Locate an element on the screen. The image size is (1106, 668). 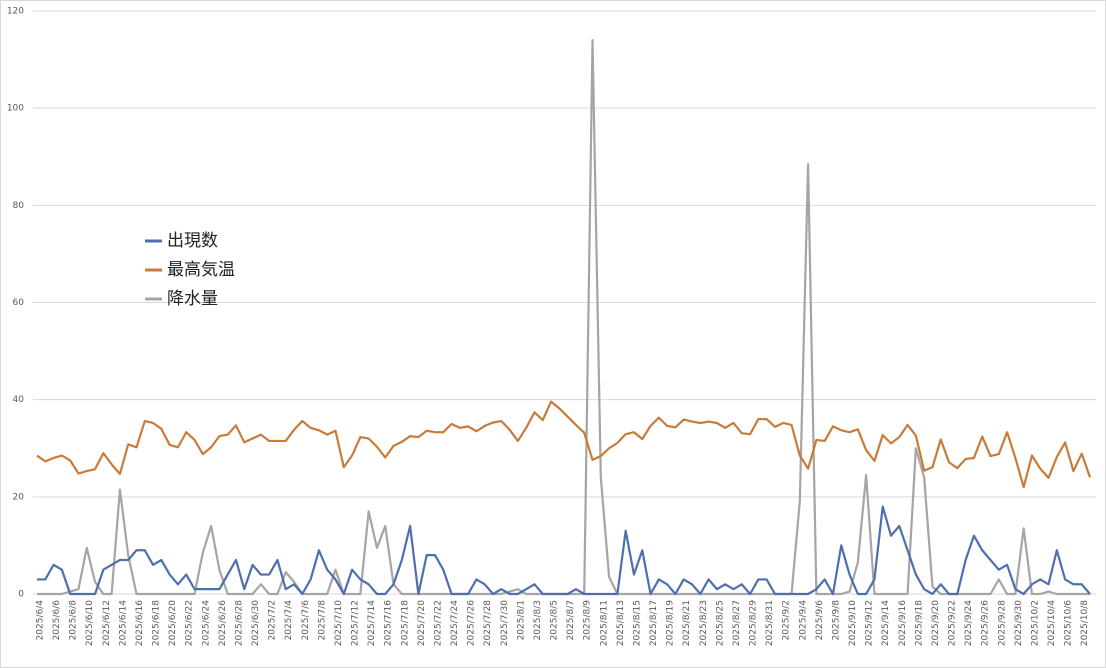
x-tick-label: 2025/9/10 is located at coordinates (853, 623).